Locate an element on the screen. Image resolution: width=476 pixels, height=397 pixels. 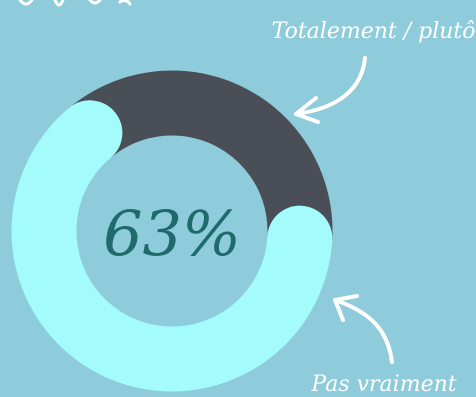
cropped-top-text is located at coordinates (75, 3).